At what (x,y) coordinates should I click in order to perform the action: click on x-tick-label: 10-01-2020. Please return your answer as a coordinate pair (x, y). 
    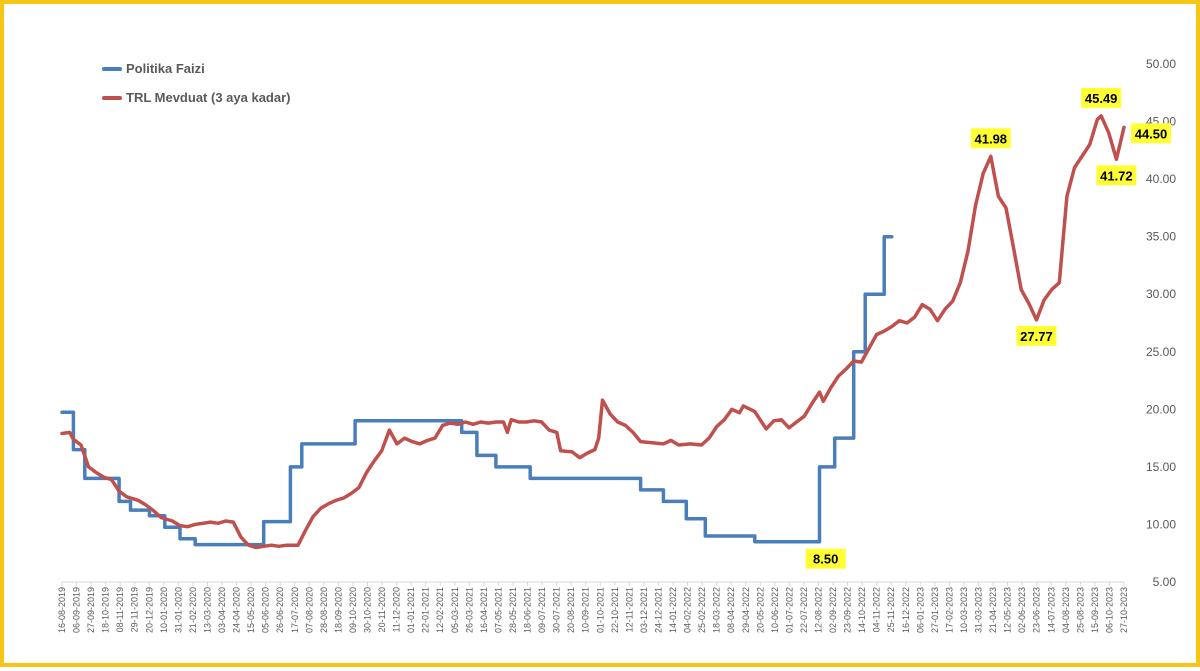
    Looking at the image, I should click on (164, 610).